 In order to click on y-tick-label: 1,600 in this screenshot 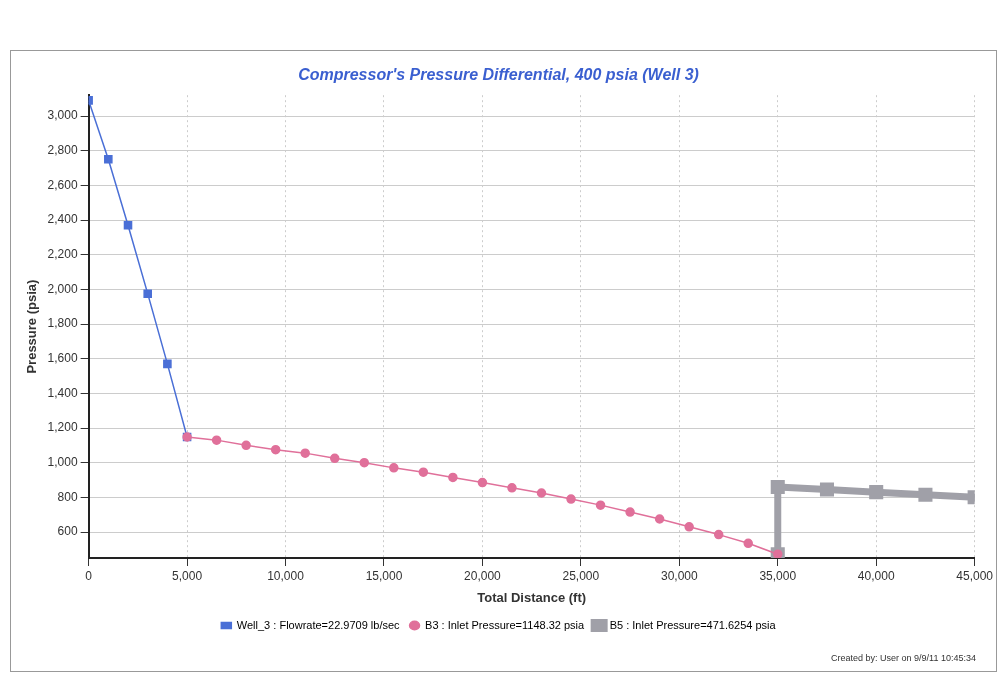, I will do `click(62, 357)`.